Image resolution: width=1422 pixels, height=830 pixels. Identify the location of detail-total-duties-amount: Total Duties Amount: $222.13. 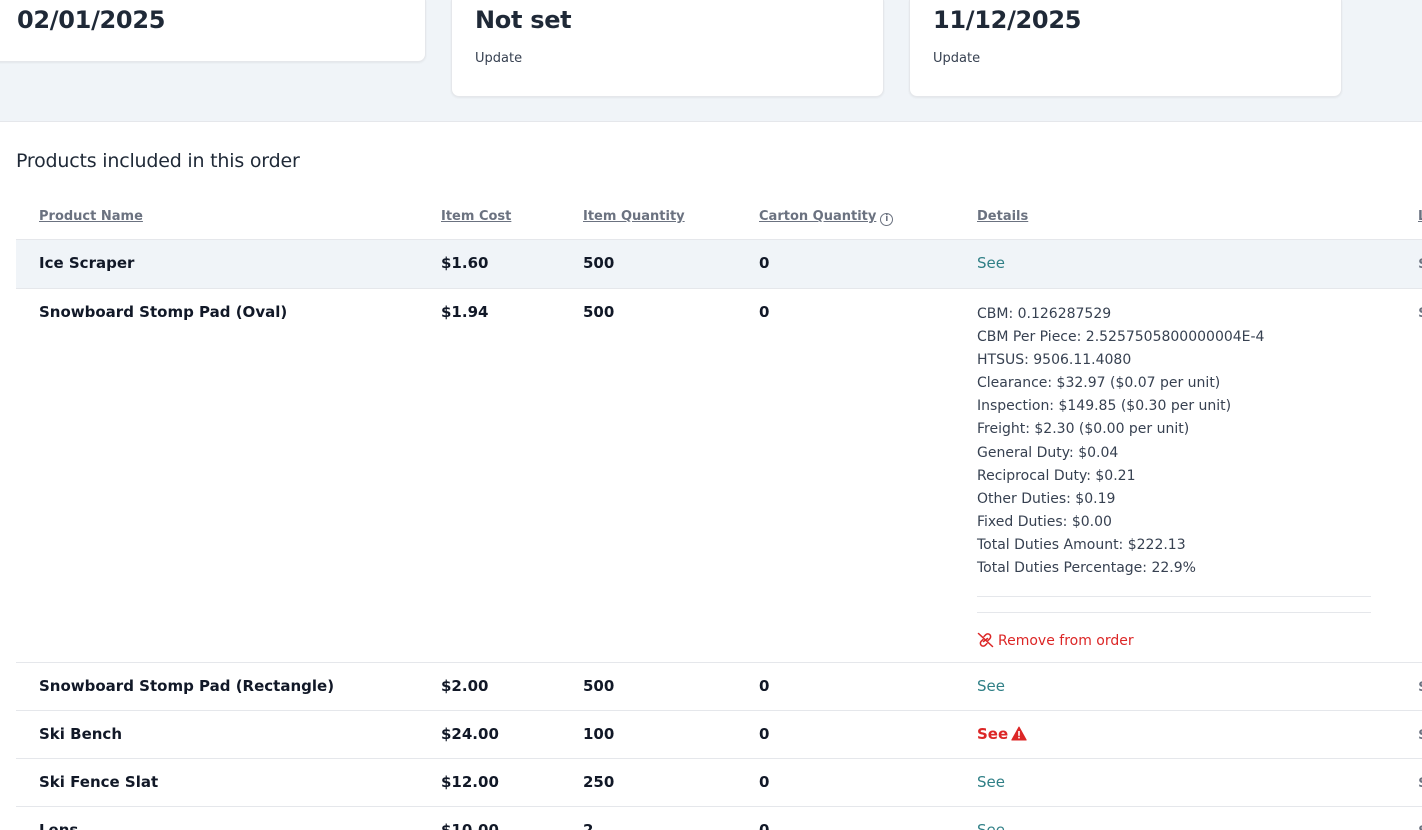
(1081, 544).